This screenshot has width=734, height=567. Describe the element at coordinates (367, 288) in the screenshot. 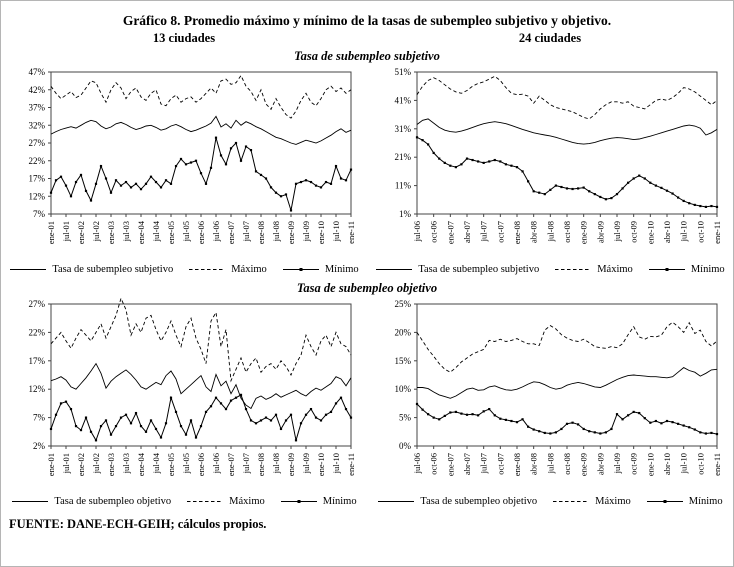

I see `row-subtitle-objetivo: Tasa de subempleo objetivo` at that location.